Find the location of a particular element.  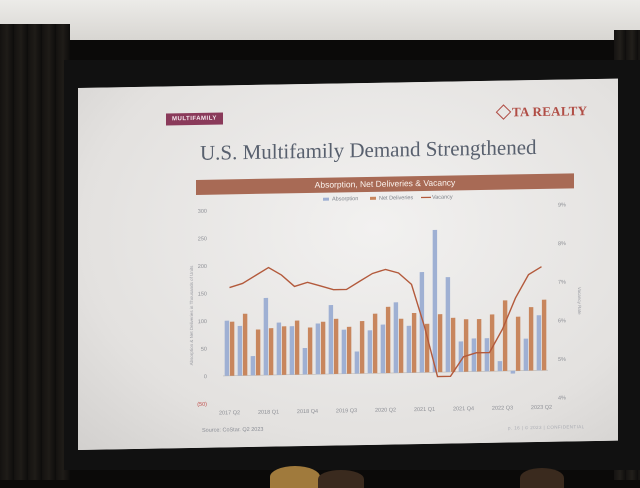

legend-label: Absorption is located at coordinates (345, 199).